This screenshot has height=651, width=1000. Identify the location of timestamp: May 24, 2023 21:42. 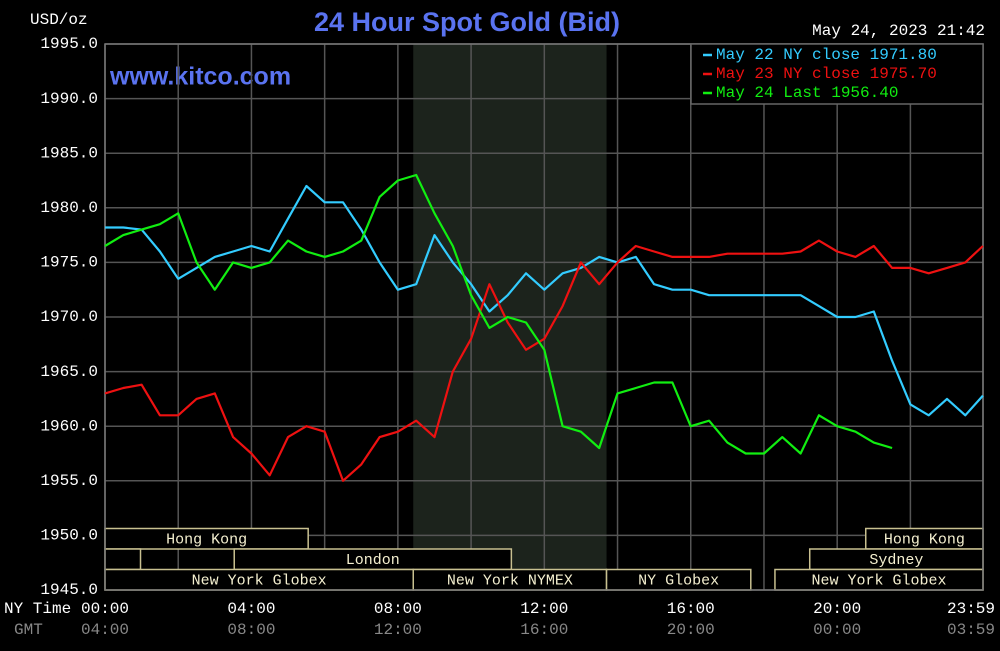
(898, 31).